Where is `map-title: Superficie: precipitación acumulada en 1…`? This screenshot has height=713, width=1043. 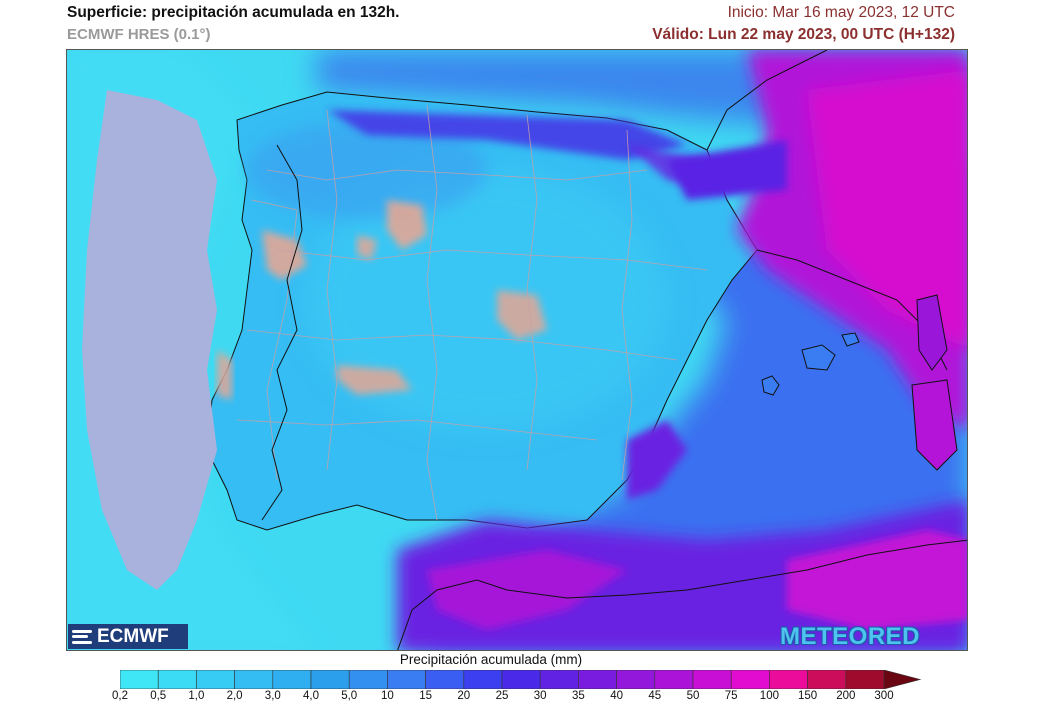
map-title: Superficie: precipitación acumulada en 1… is located at coordinates (233, 12).